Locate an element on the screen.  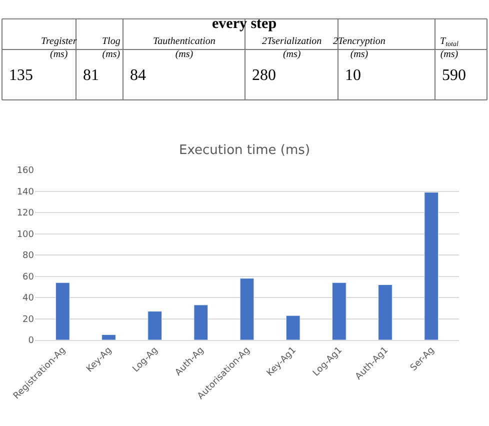
text: 135 is located at coordinates (21, 75).